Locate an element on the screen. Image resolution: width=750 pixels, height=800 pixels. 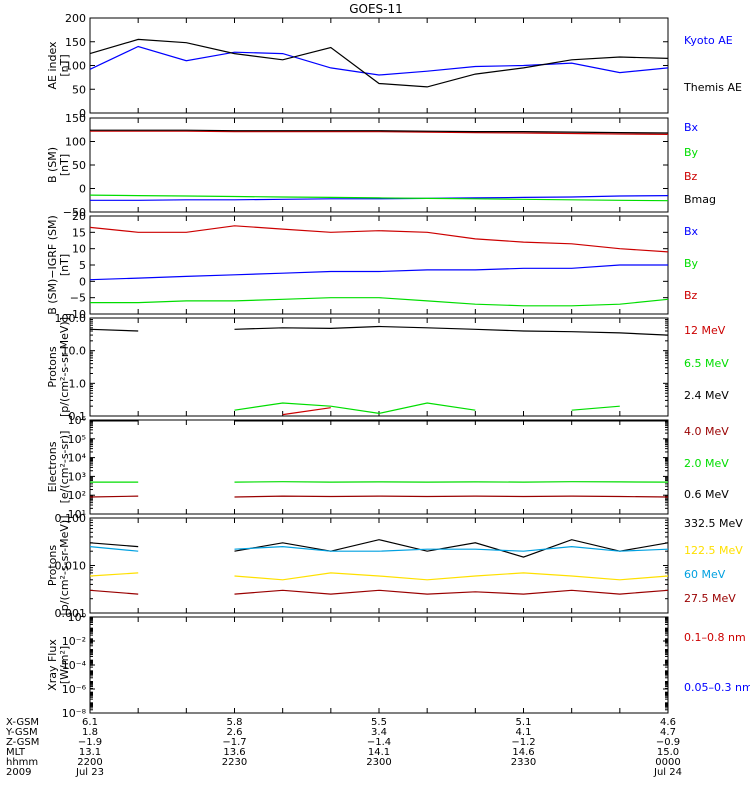
legend-6.5-MeV: 6.5 MeV is located at coordinates (706, 363).